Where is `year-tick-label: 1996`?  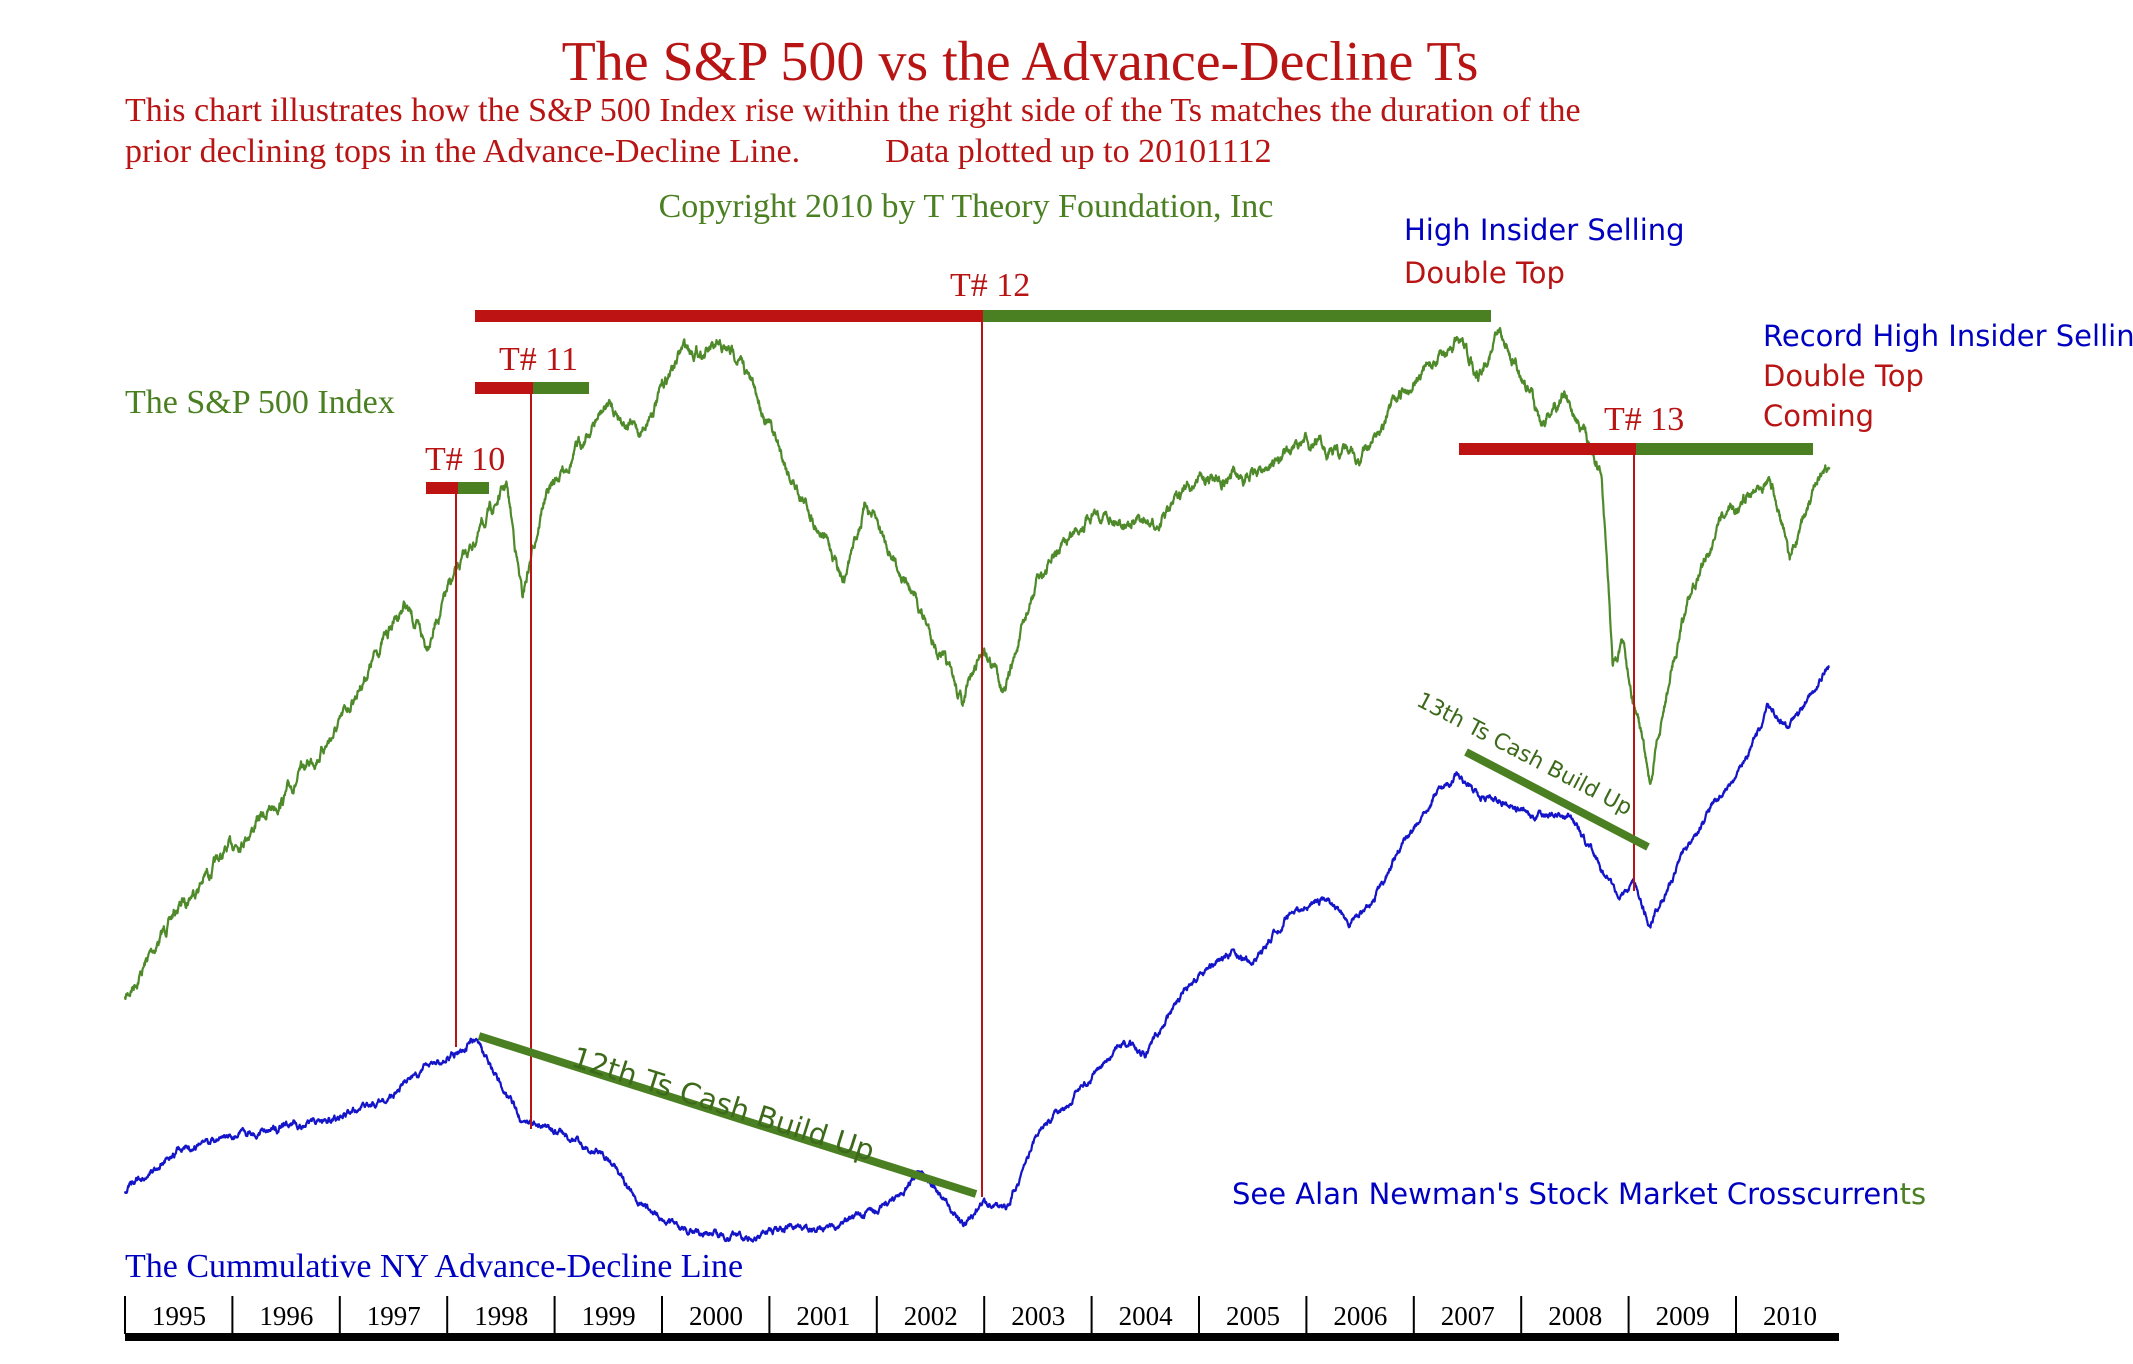 year-tick-label: 1996 is located at coordinates (286, 1316).